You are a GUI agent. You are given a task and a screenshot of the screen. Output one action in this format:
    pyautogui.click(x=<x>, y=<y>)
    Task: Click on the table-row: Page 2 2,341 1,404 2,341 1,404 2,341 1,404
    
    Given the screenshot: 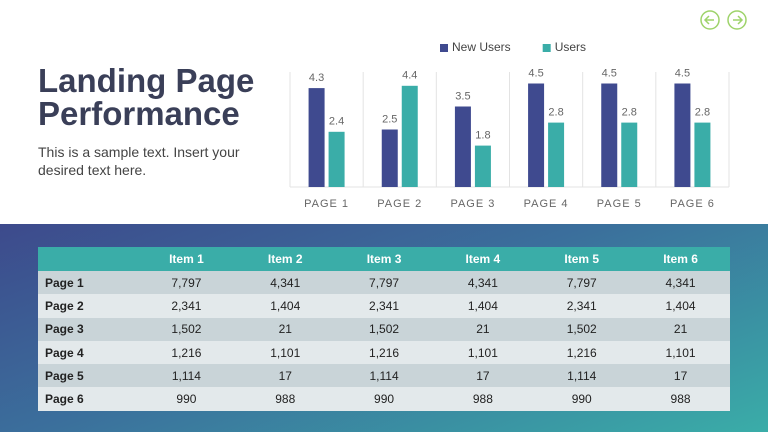 What is the action you would take?
    pyautogui.click(x=384, y=306)
    